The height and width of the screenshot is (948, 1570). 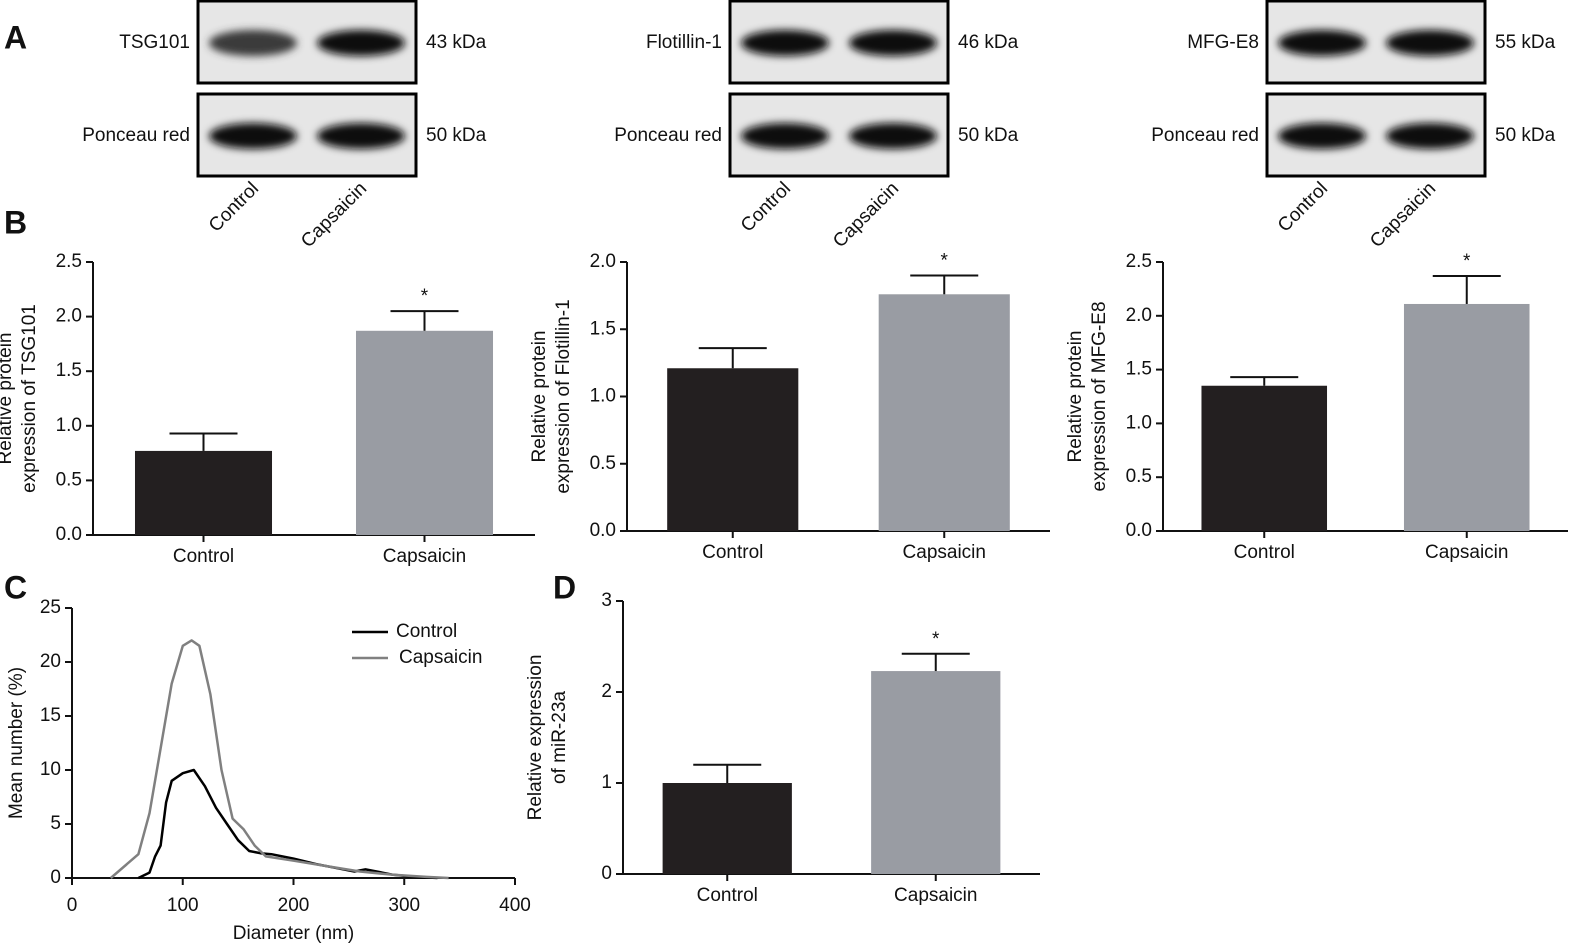 I want to click on y-axis-label: expression of Flotillin-1, so click(x=563, y=396).